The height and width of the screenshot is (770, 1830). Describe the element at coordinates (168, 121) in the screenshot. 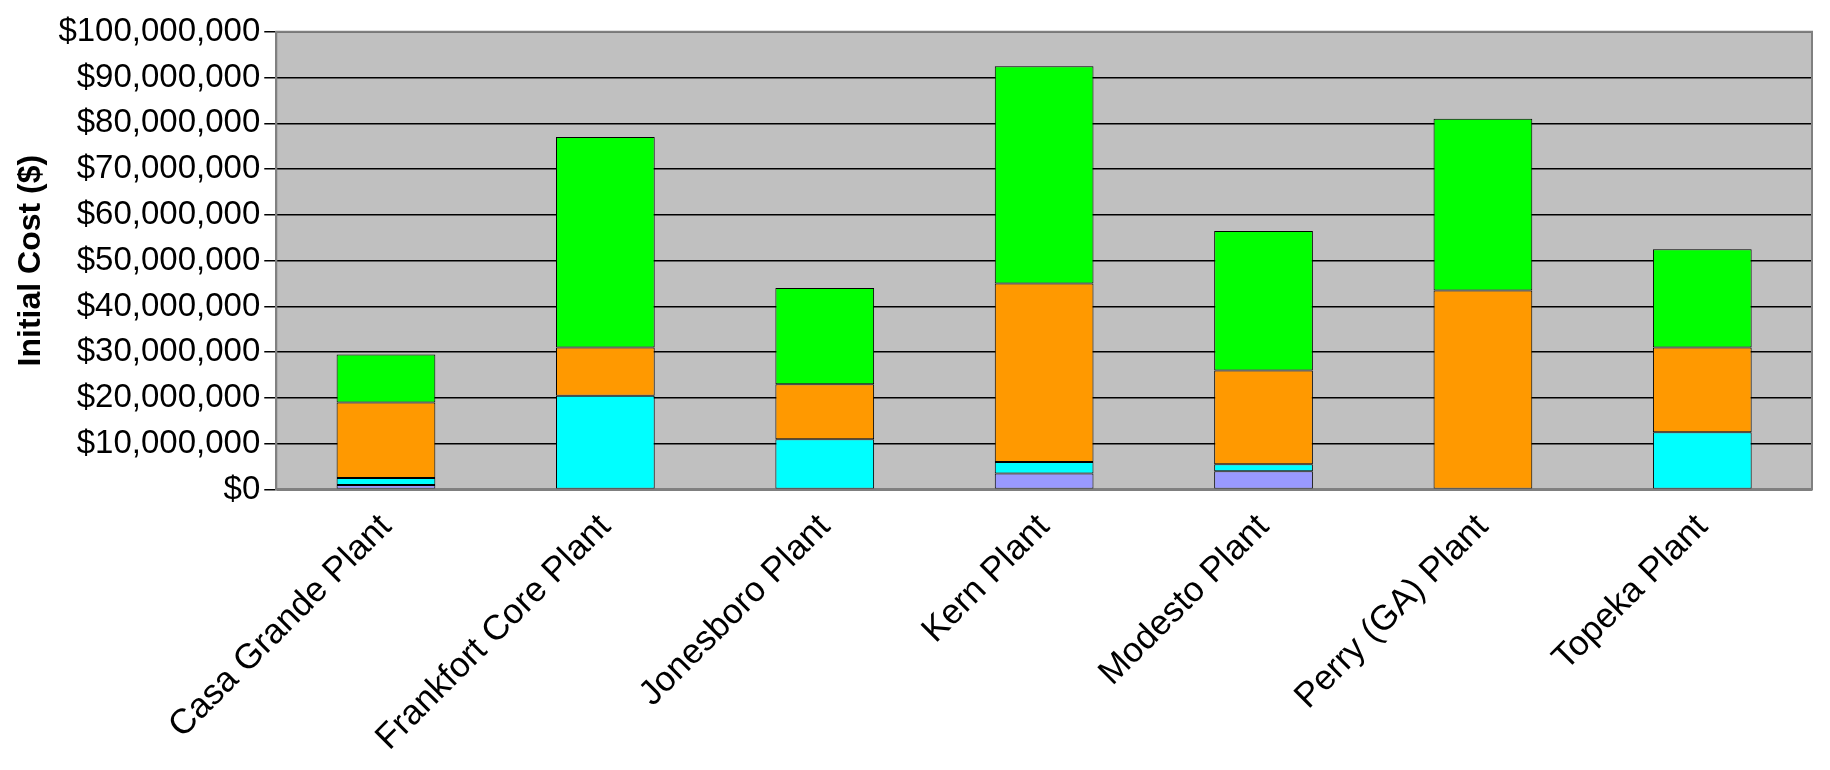

I see `y-tick-label: $80,000,000` at that location.